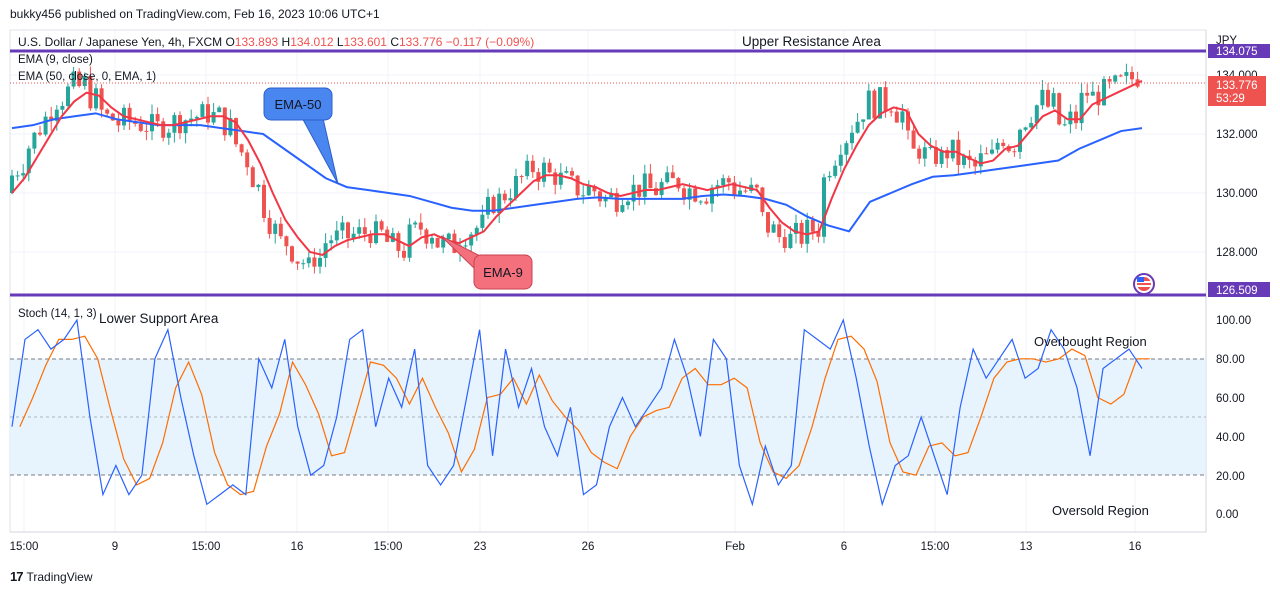  What do you see at coordinates (480, 547) in the screenshot?
I see `time-label: 23` at bounding box center [480, 547].